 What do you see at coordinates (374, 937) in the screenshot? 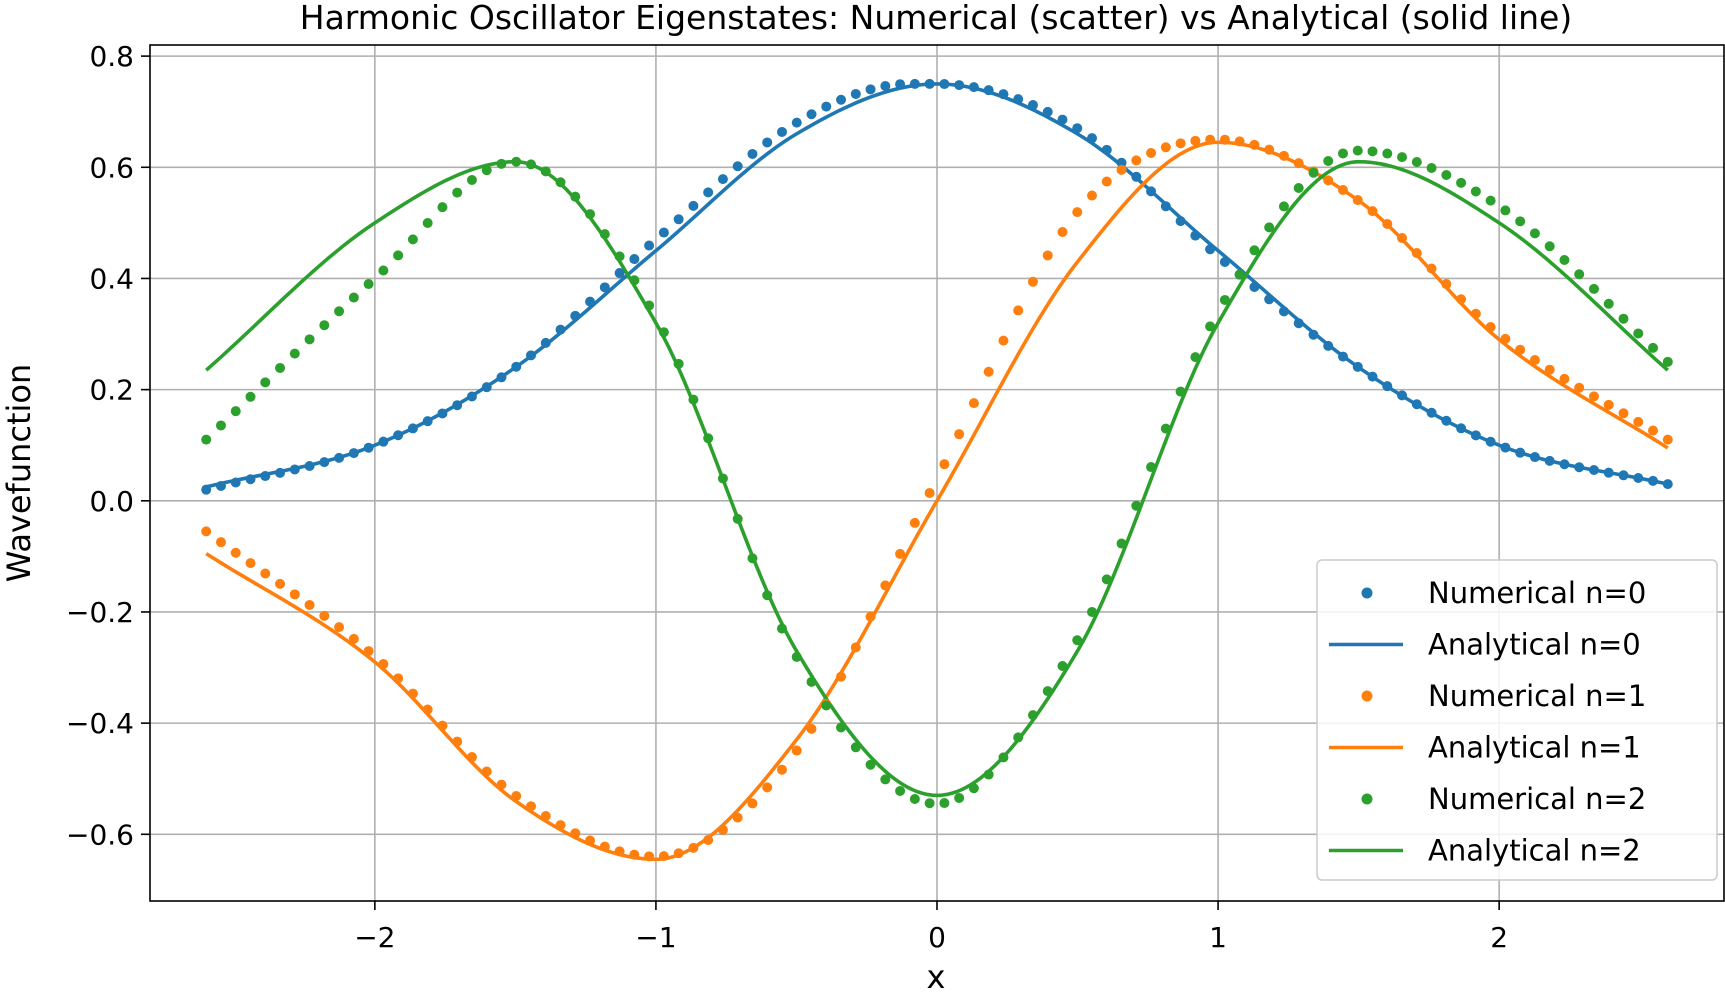
I see `x-tick-label: −2` at bounding box center [374, 937].